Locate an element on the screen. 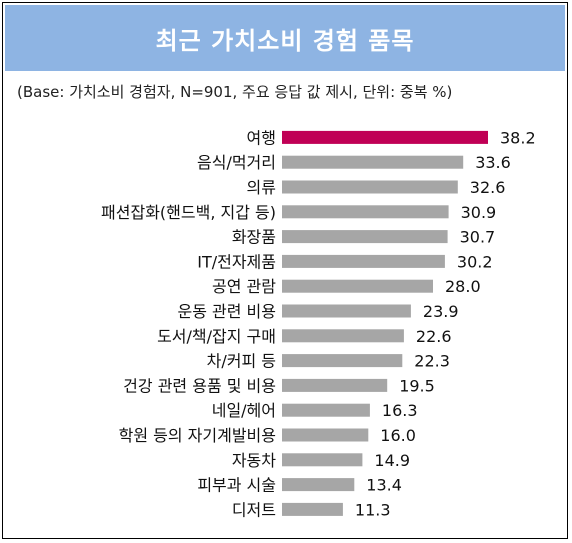 This screenshot has width=572, height=543. category-label-13: 자동차 is located at coordinates (254, 460).